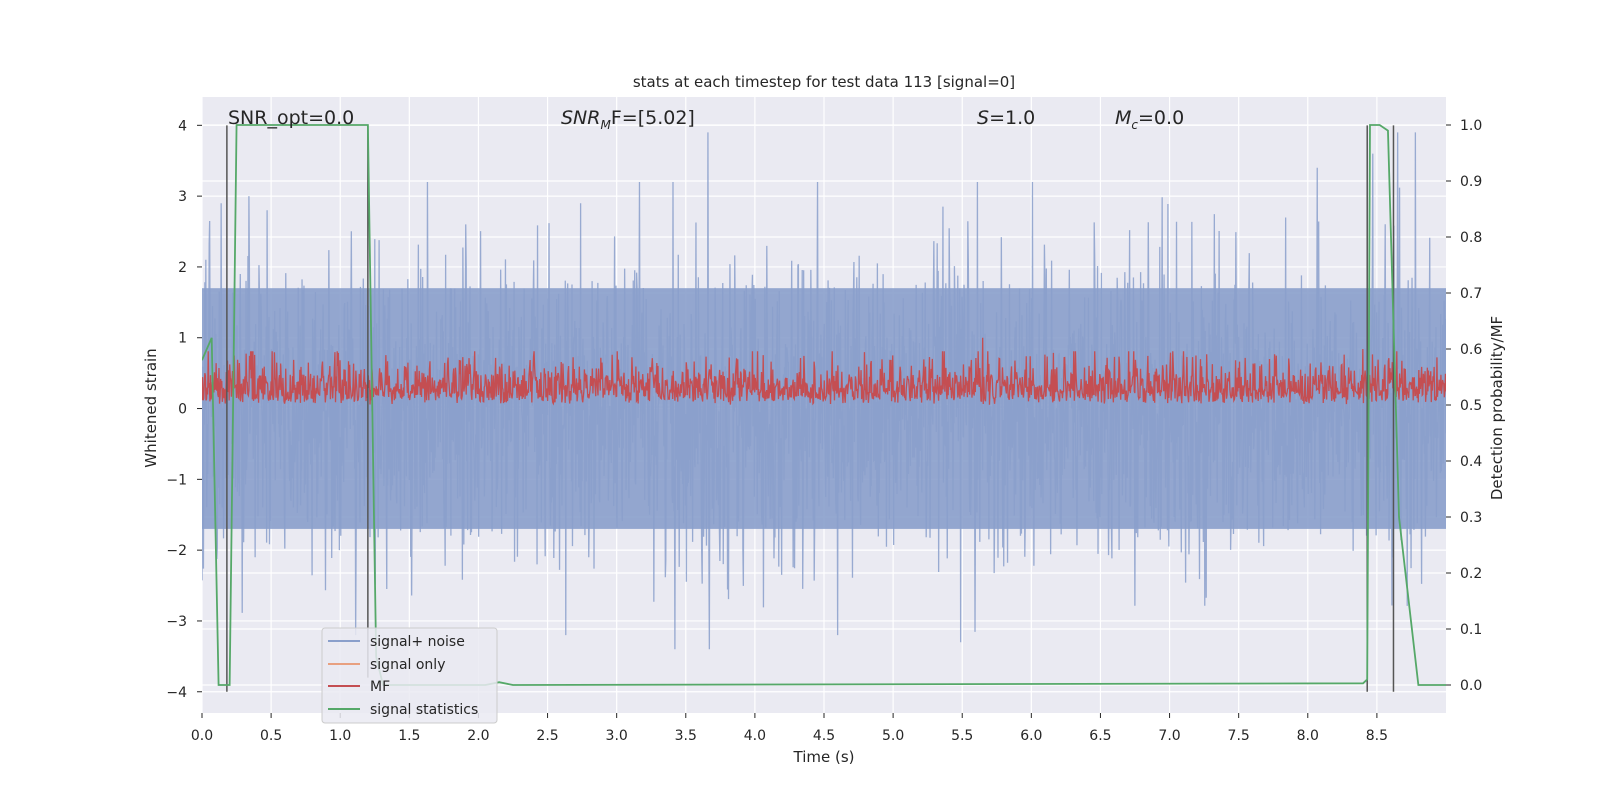  Describe the element at coordinates (182, 339) in the screenshot. I see `y-tick-label: 1` at that location.